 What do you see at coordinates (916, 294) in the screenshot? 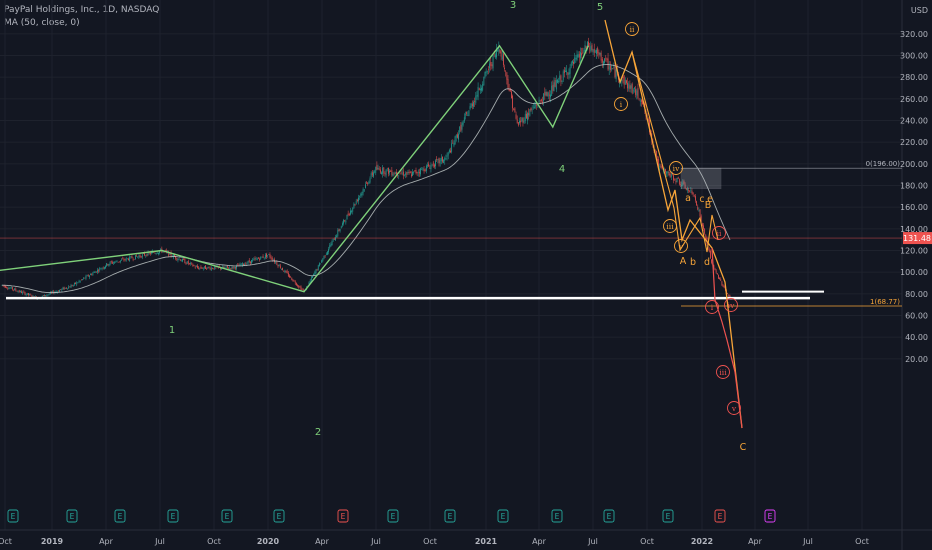
I see `y-tick-label: 80.00` at bounding box center [916, 294].